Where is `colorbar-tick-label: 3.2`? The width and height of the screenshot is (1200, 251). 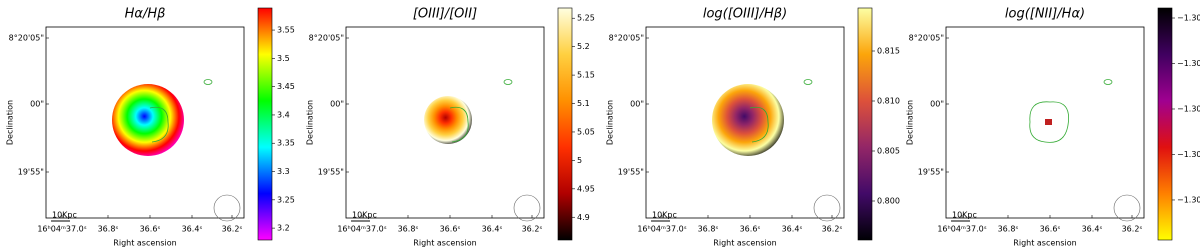
colorbar-tick-label: 3.2 is located at coordinates (283, 228).